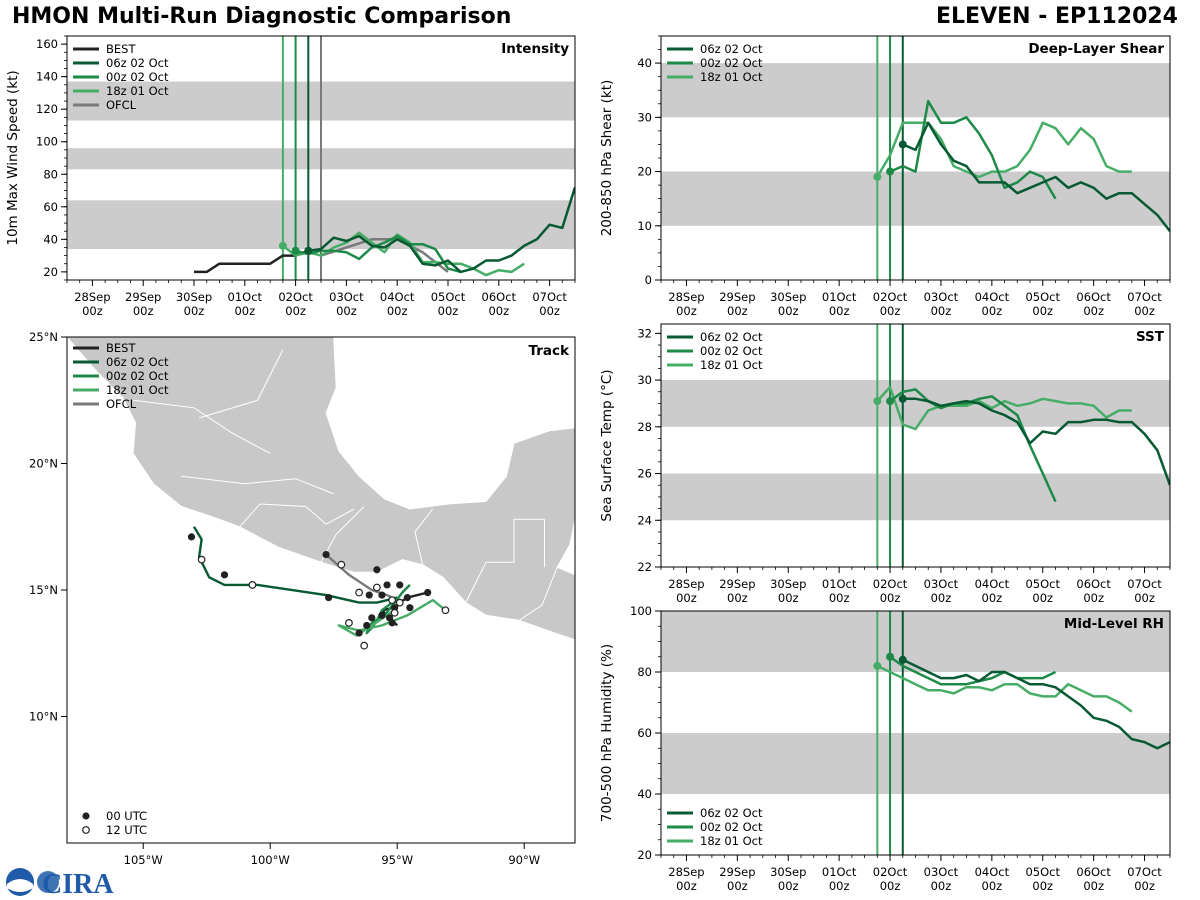  Describe the element at coordinates (143, 860) in the screenshot. I see `x-tick-label: 105°W` at that location.